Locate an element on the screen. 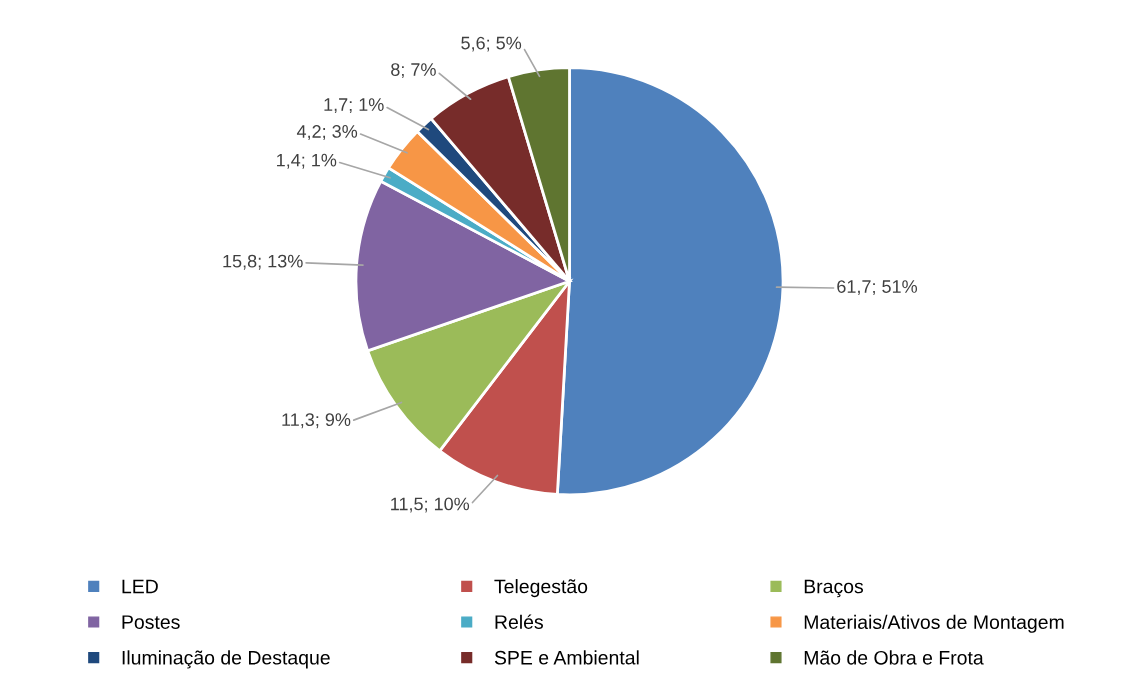 This screenshot has width=1139, height=686. legend-label: Braços is located at coordinates (834, 588).